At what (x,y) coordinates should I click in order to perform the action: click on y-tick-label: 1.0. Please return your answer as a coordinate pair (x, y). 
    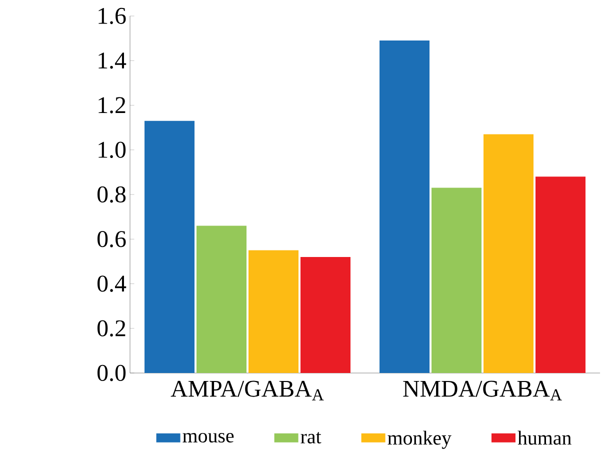
    Looking at the image, I should click on (112, 150).